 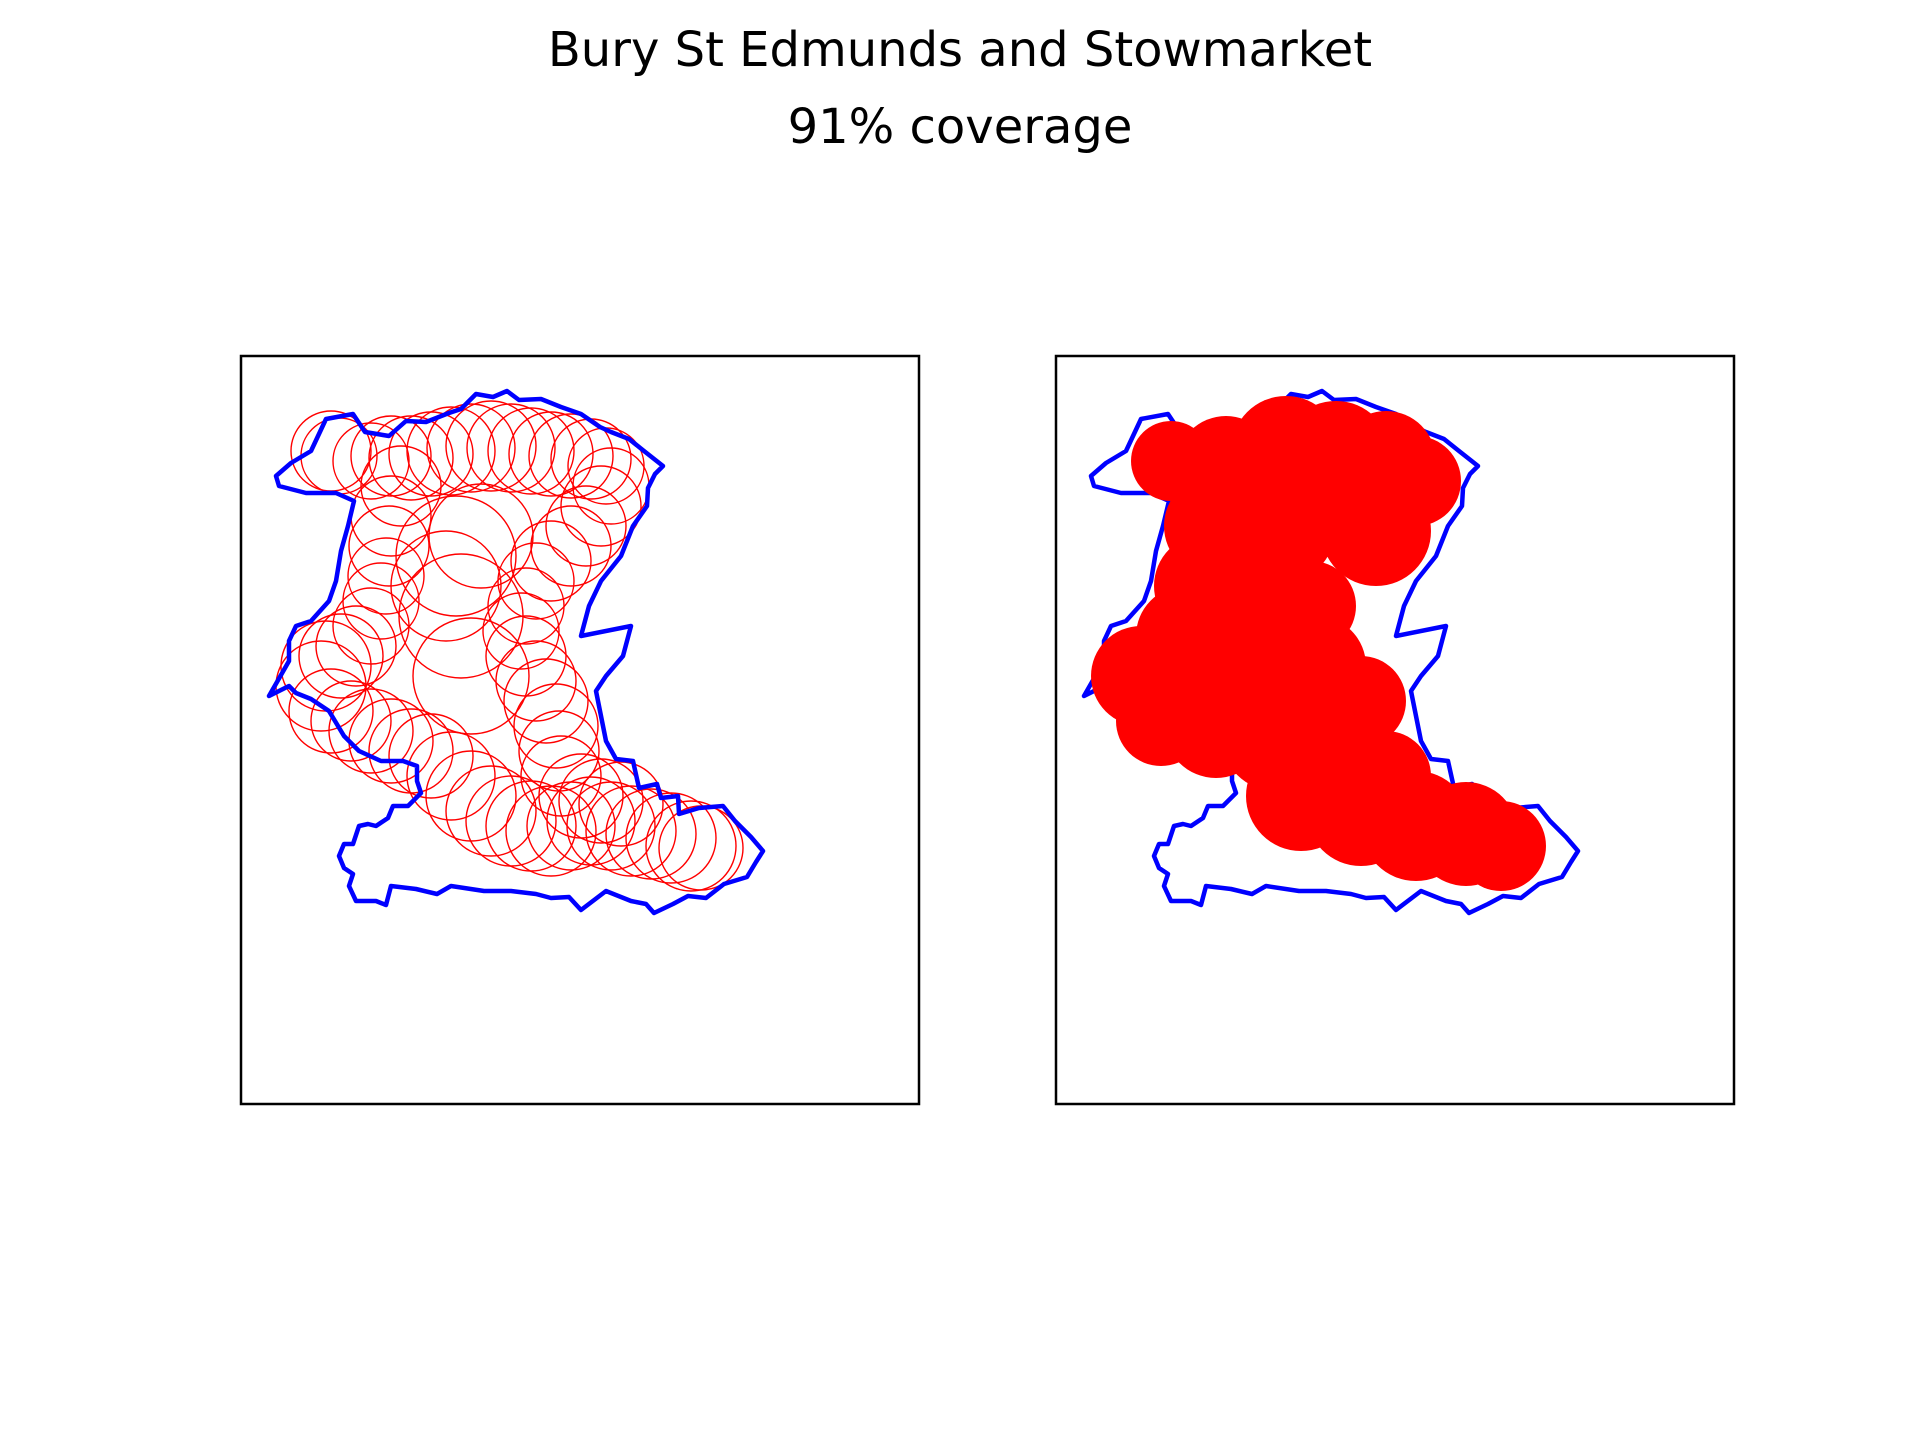 What do you see at coordinates (1318, 643) in the screenshot?
I see `coverage-filled-area` at bounding box center [1318, 643].